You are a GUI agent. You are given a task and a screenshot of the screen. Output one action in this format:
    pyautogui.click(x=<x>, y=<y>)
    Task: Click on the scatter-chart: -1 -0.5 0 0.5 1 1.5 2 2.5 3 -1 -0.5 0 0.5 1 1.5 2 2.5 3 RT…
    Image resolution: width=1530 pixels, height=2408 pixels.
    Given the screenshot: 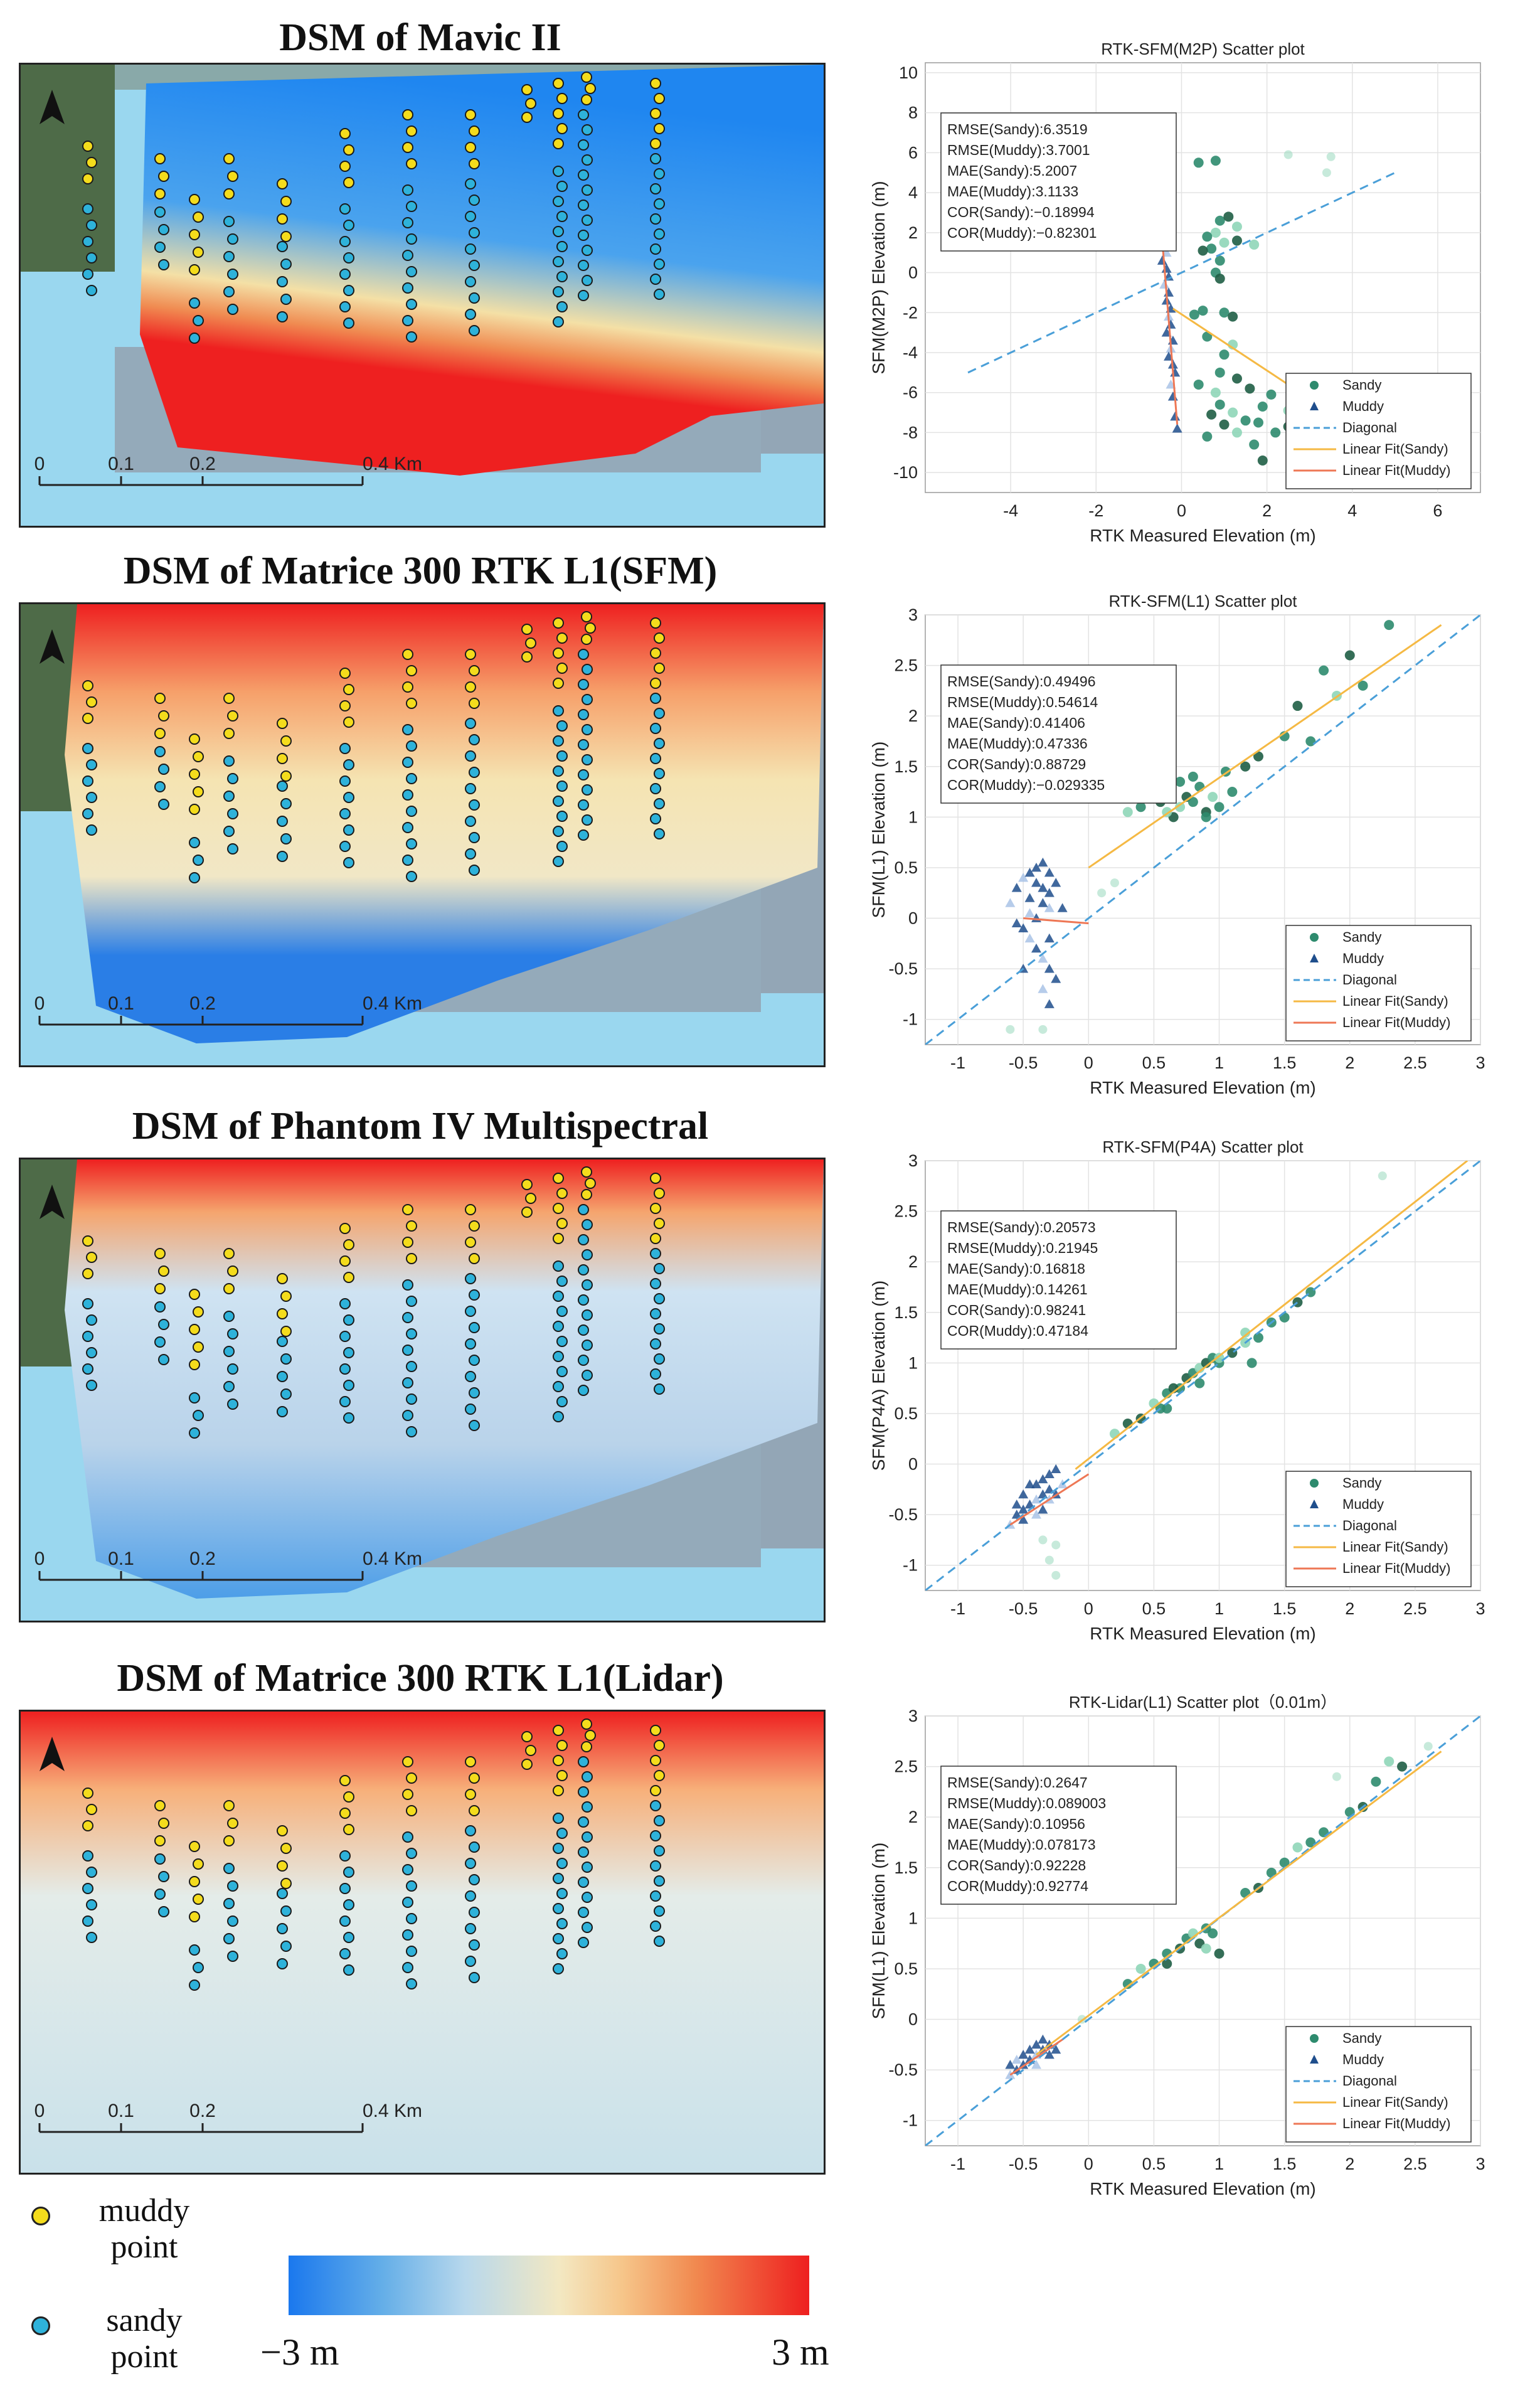 What is the action you would take?
    pyautogui.click(x=1177, y=845)
    